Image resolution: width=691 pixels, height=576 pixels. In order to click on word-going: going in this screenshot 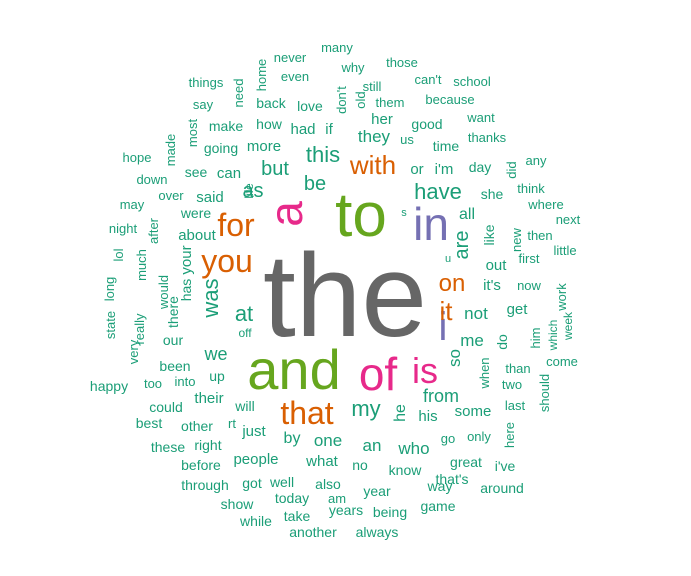, I will do `click(221, 148)`.